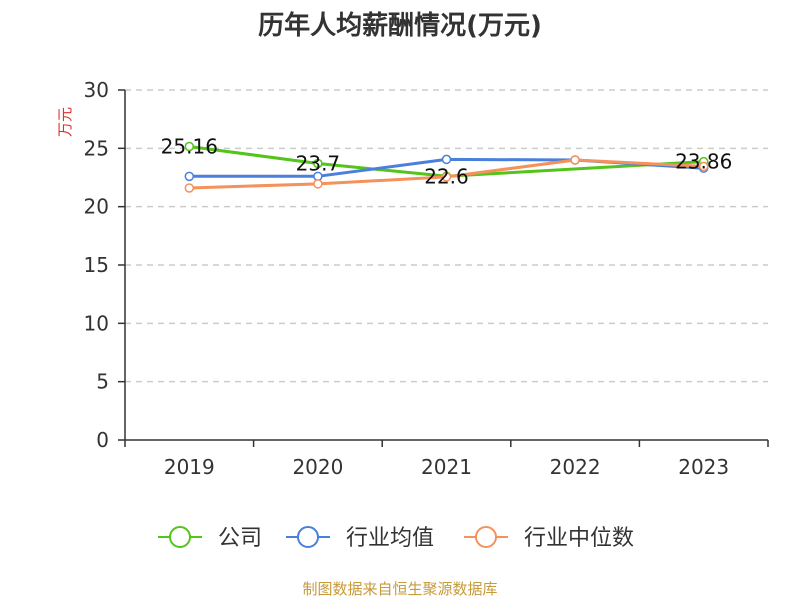 This screenshot has height=600, width=800. I want to click on x-tick-label: 2022, so click(575, 467).